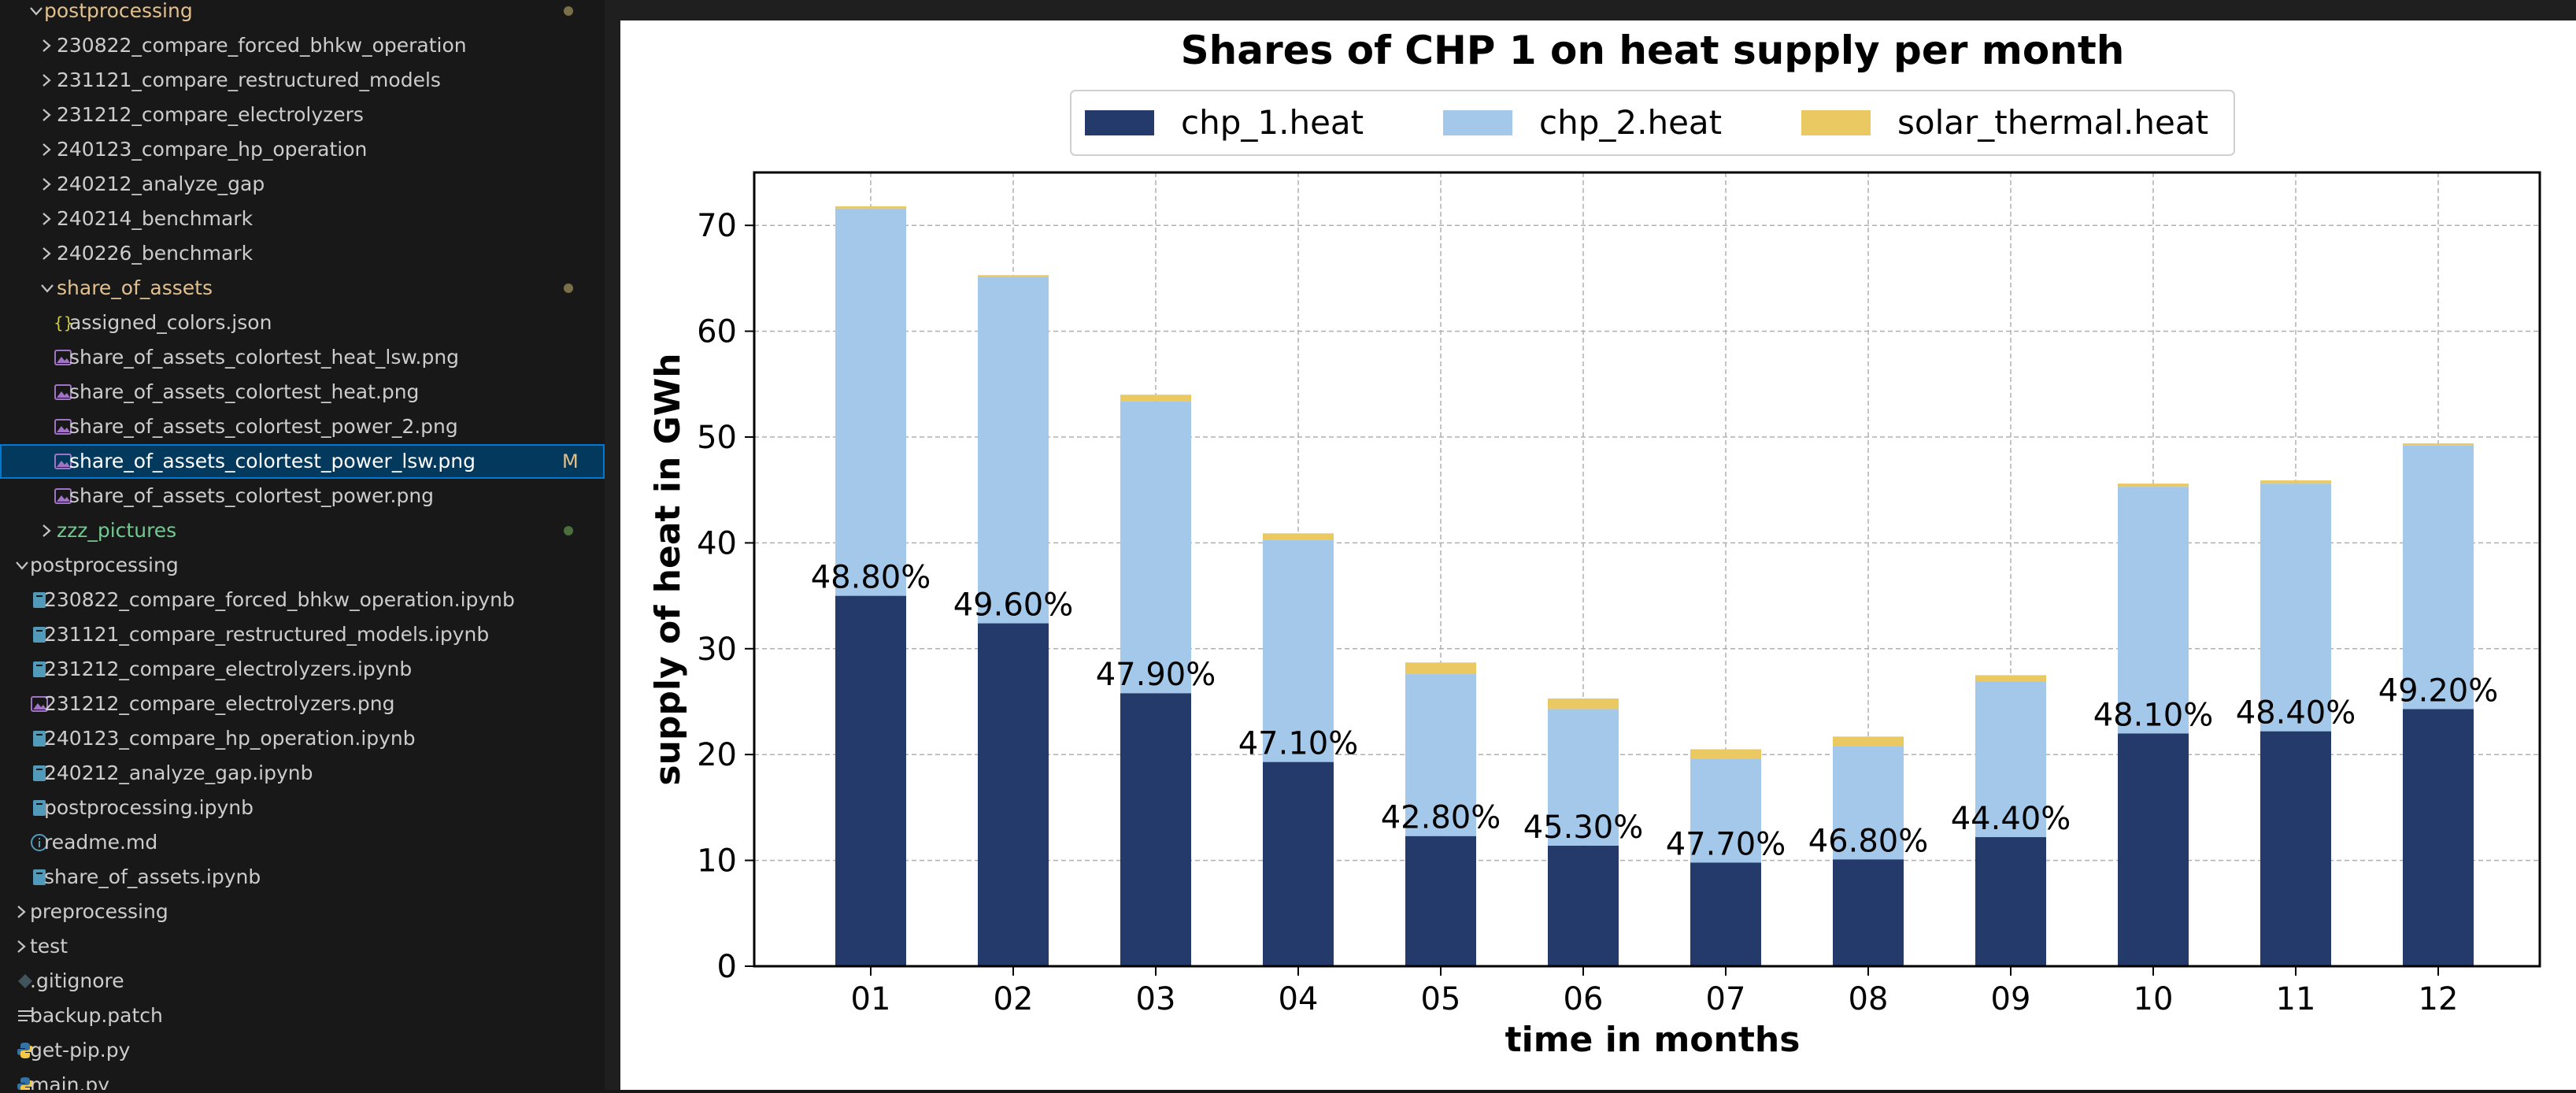 Image resolution: width=2576 pixels, height=1093 pixels. Describe the element at coordinates (302, 738) in the screenshot. I see `file-item: 240123_compare_hp_operation.ipynb` at that location.